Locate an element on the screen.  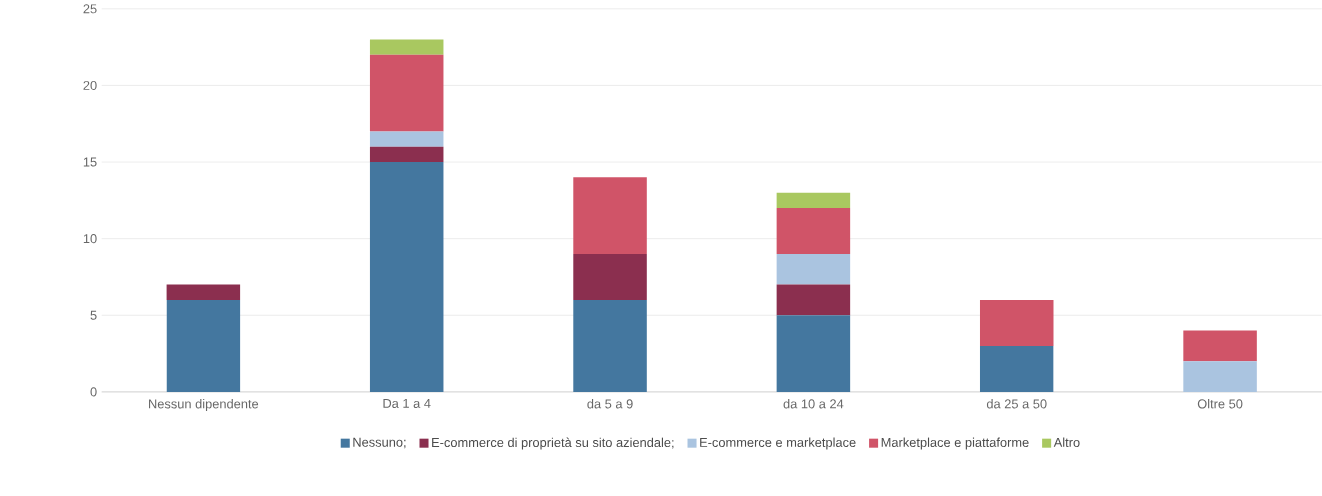
x-tick-label: da 10 a 24 is located at coordinates (813, 403).